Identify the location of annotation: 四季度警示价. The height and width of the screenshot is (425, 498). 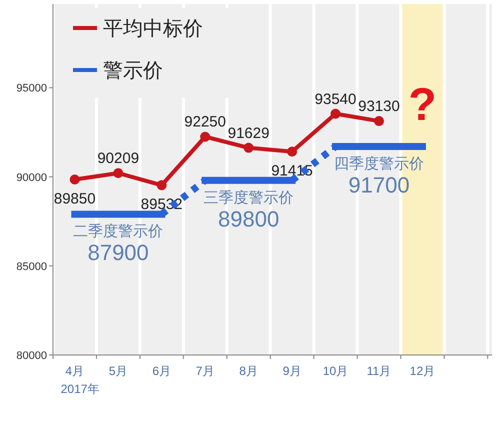
(379, 164).